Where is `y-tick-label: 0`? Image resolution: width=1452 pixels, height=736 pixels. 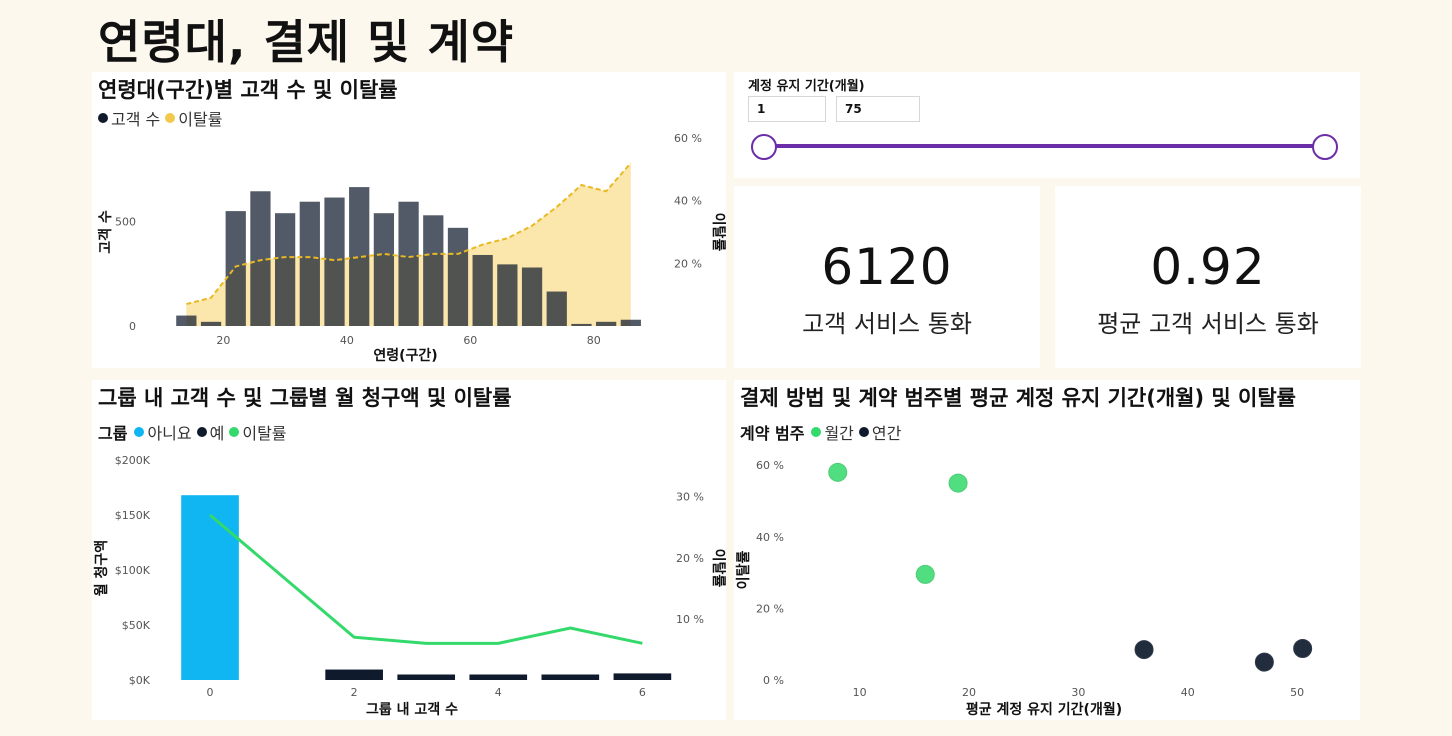
y-tick-label: 0 is located at coordinates (132, 326).